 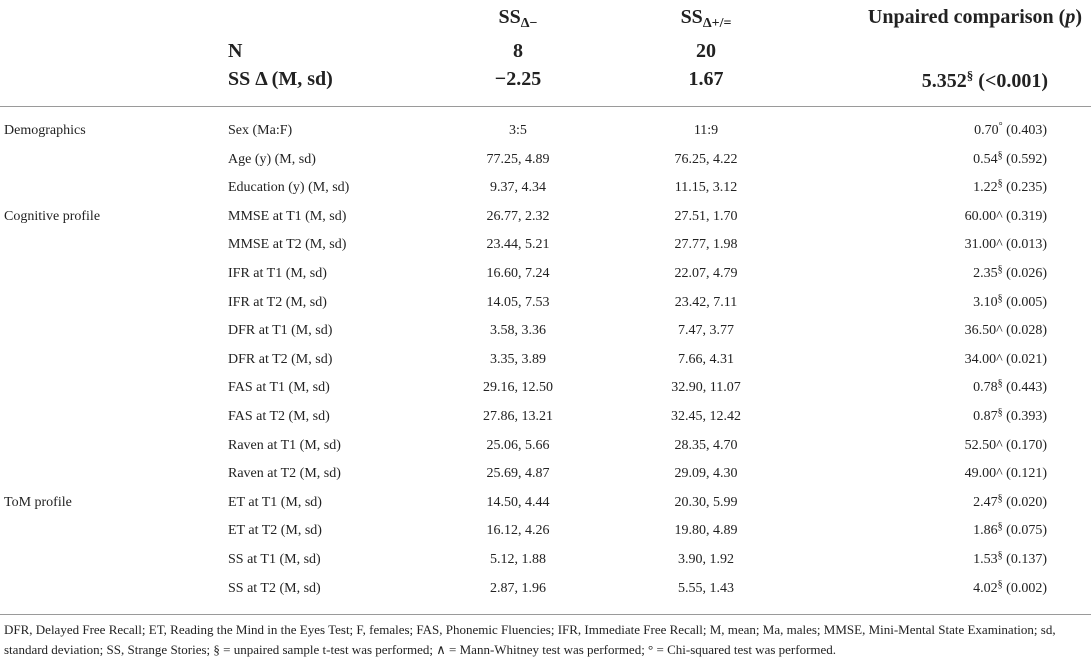 What do you see at coordinates (941, 416) in the screenshot?
I see `row-value-unpaired-comparison: 0.87§ (0.393)` at bounding box center [941, 416].